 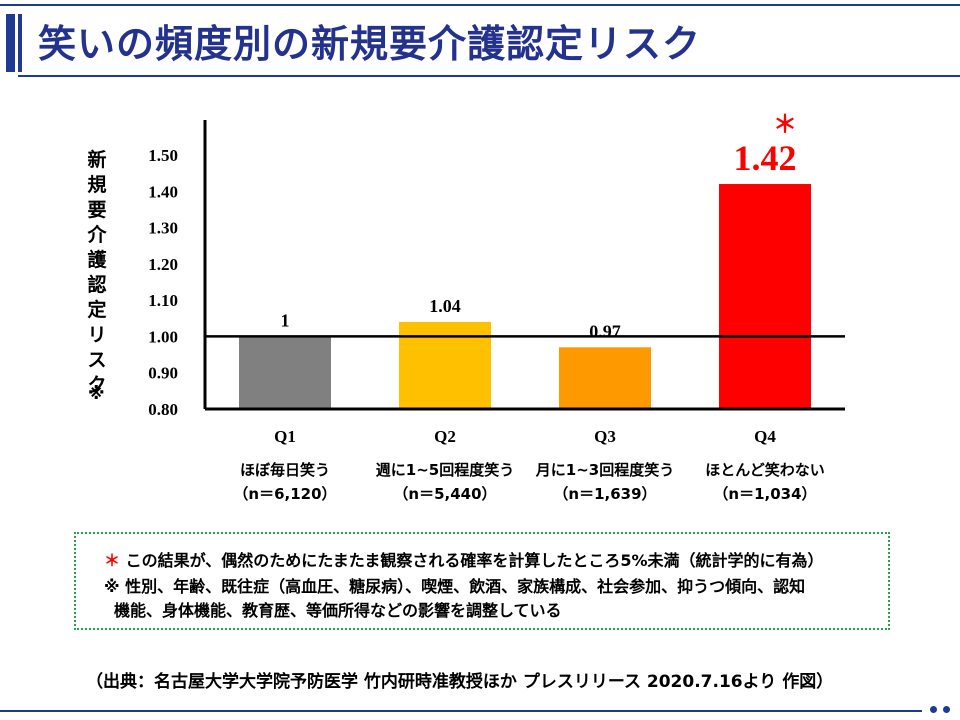 I want to click on x-tick-label: Q1, so click(x=285, y=436).